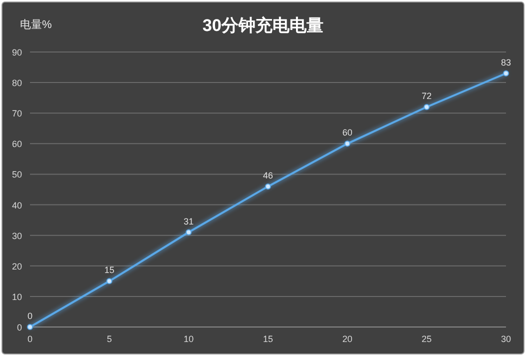 Image resolution: width=526 pixels, height=356 pixels. What do you see at coordinates (189, 221) in the screenshot?
I see `data-label: 31` at bounding box center [189, 221].